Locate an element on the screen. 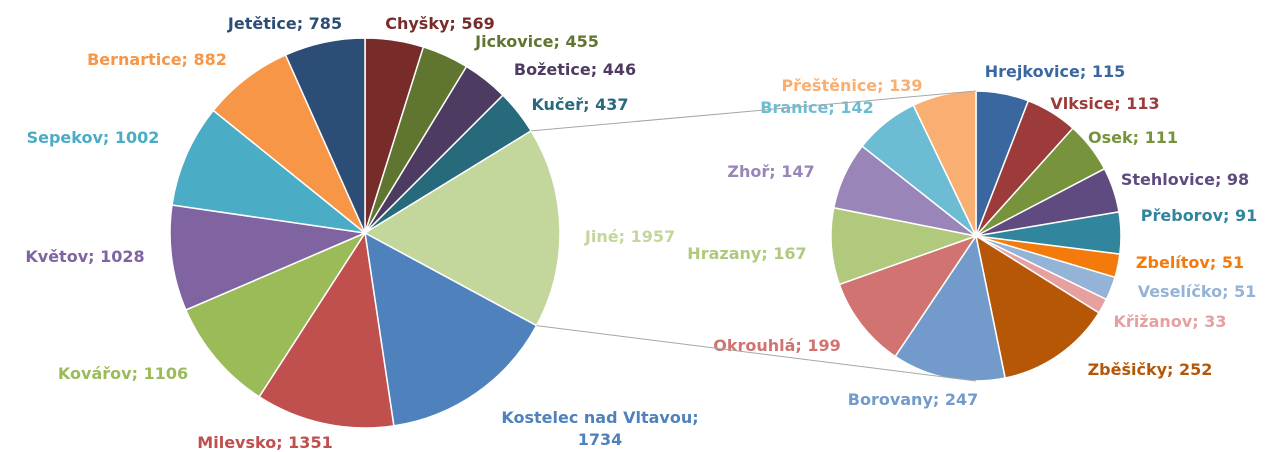 The height and width of the screenshot is (452, 1271). data-label: Sepekov; 1002 is located at coordinates (93, 137).